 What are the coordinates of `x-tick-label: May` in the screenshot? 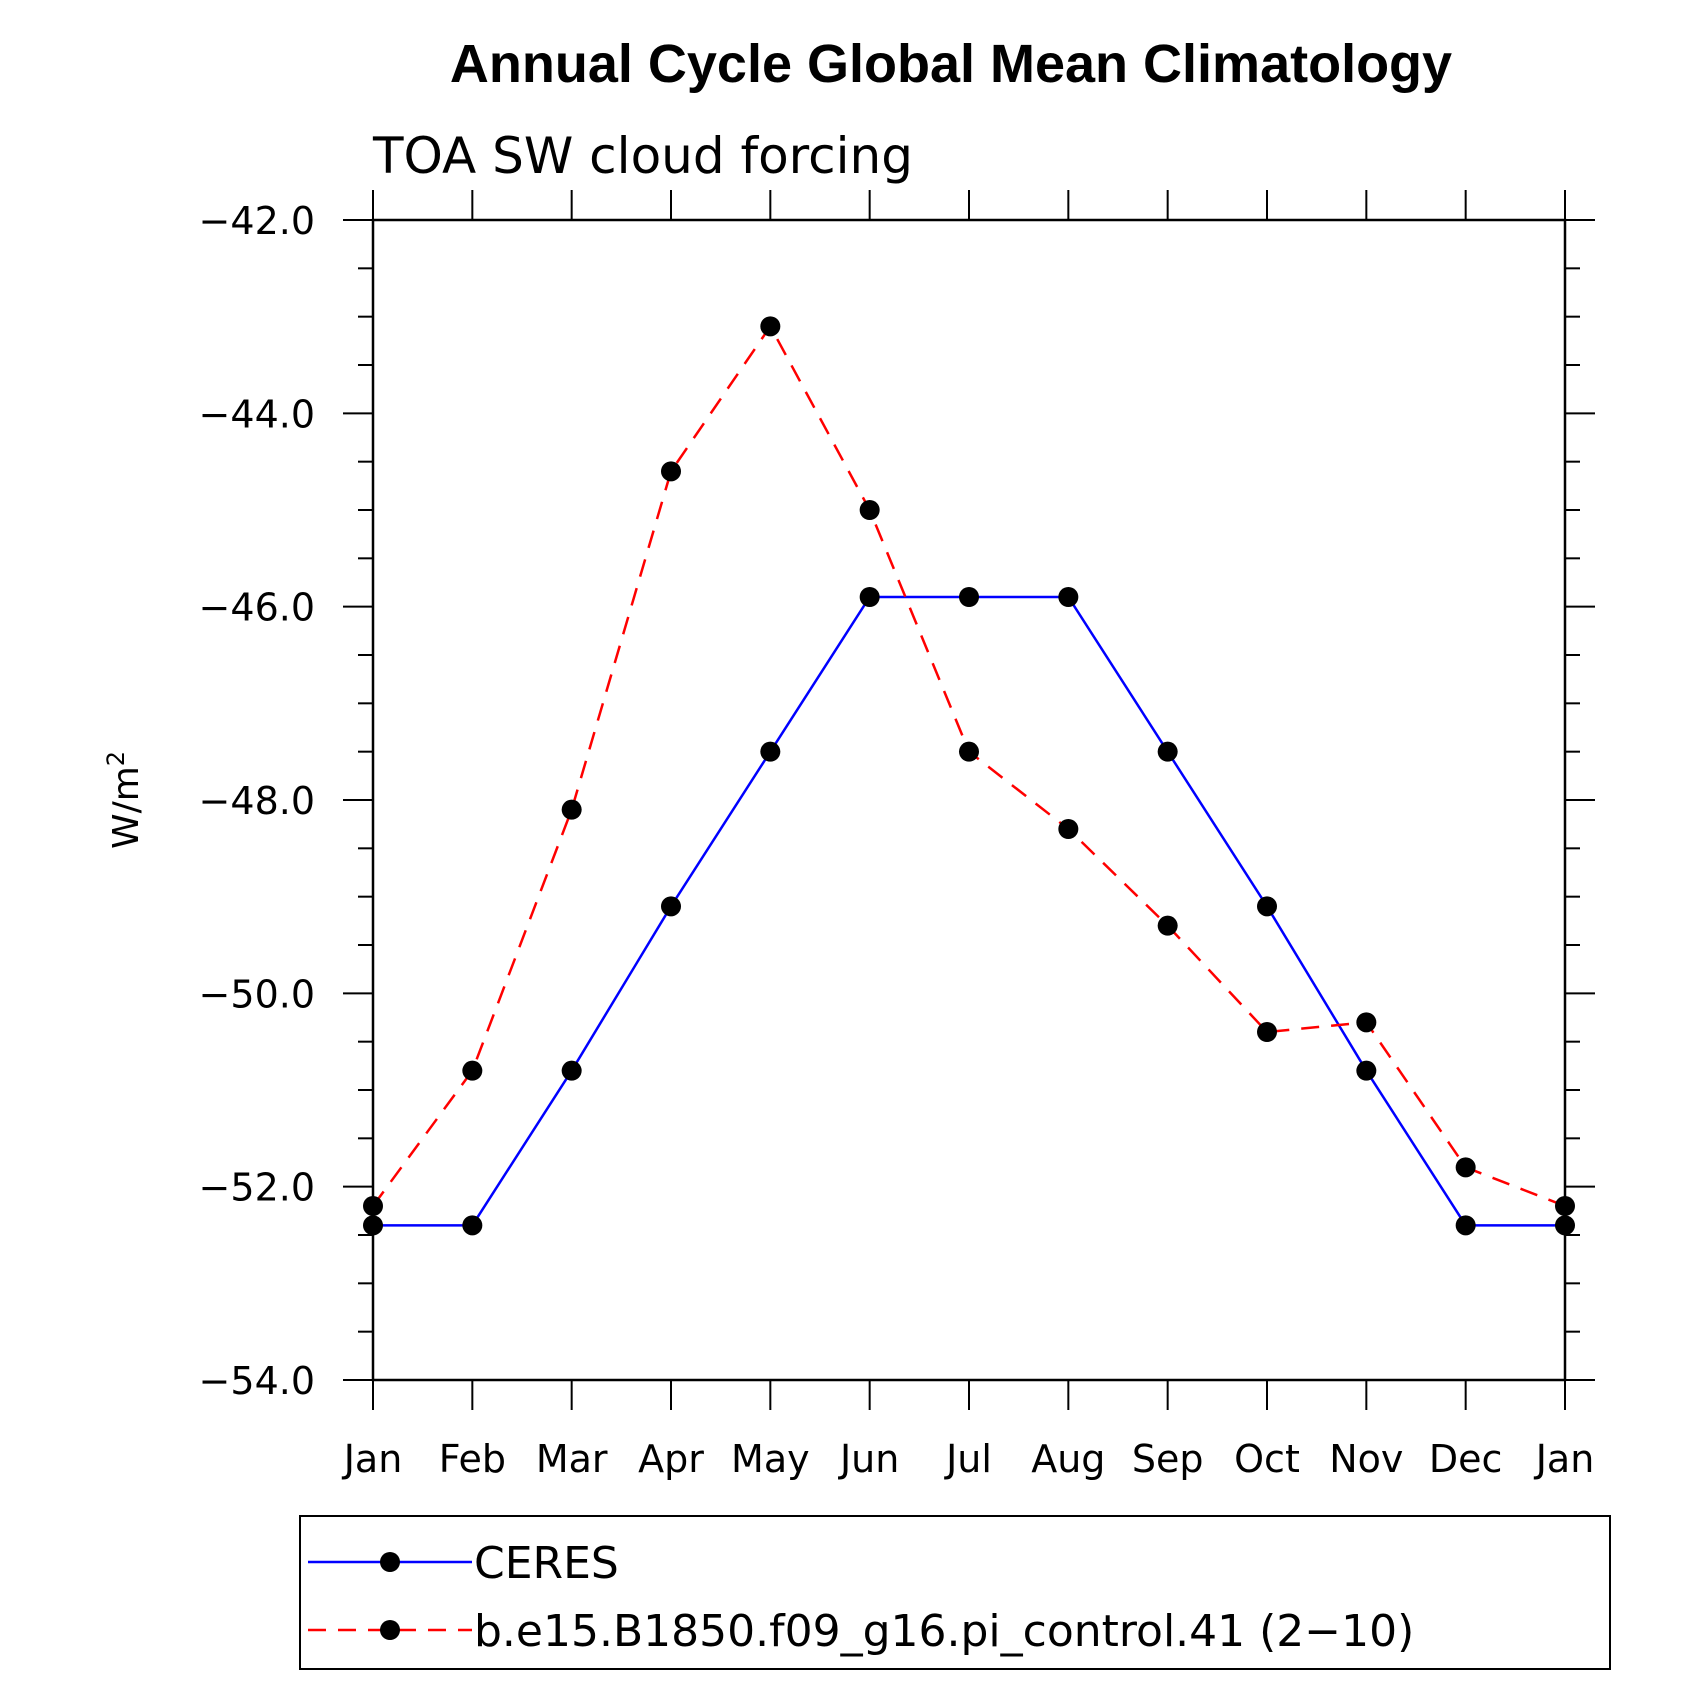 It's located at (770, 1459).